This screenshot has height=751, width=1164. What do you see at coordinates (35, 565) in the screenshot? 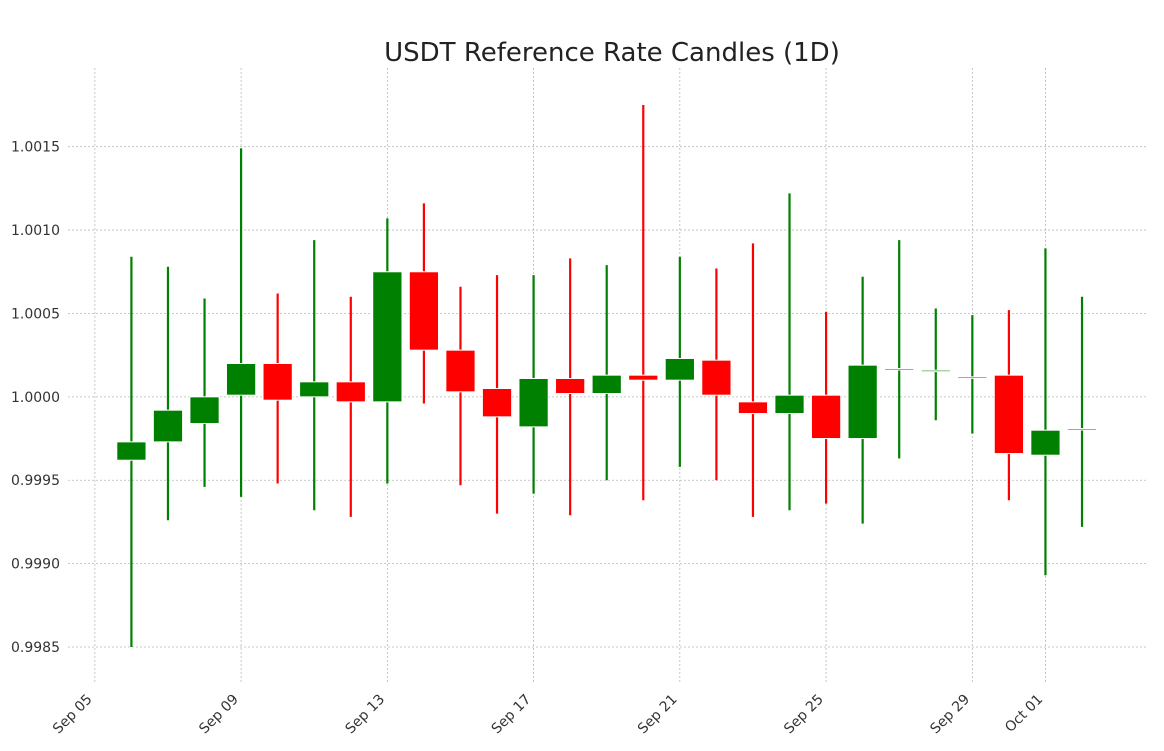
I see `y-tick-label: 0.9990` at bounding box center [35, 565].